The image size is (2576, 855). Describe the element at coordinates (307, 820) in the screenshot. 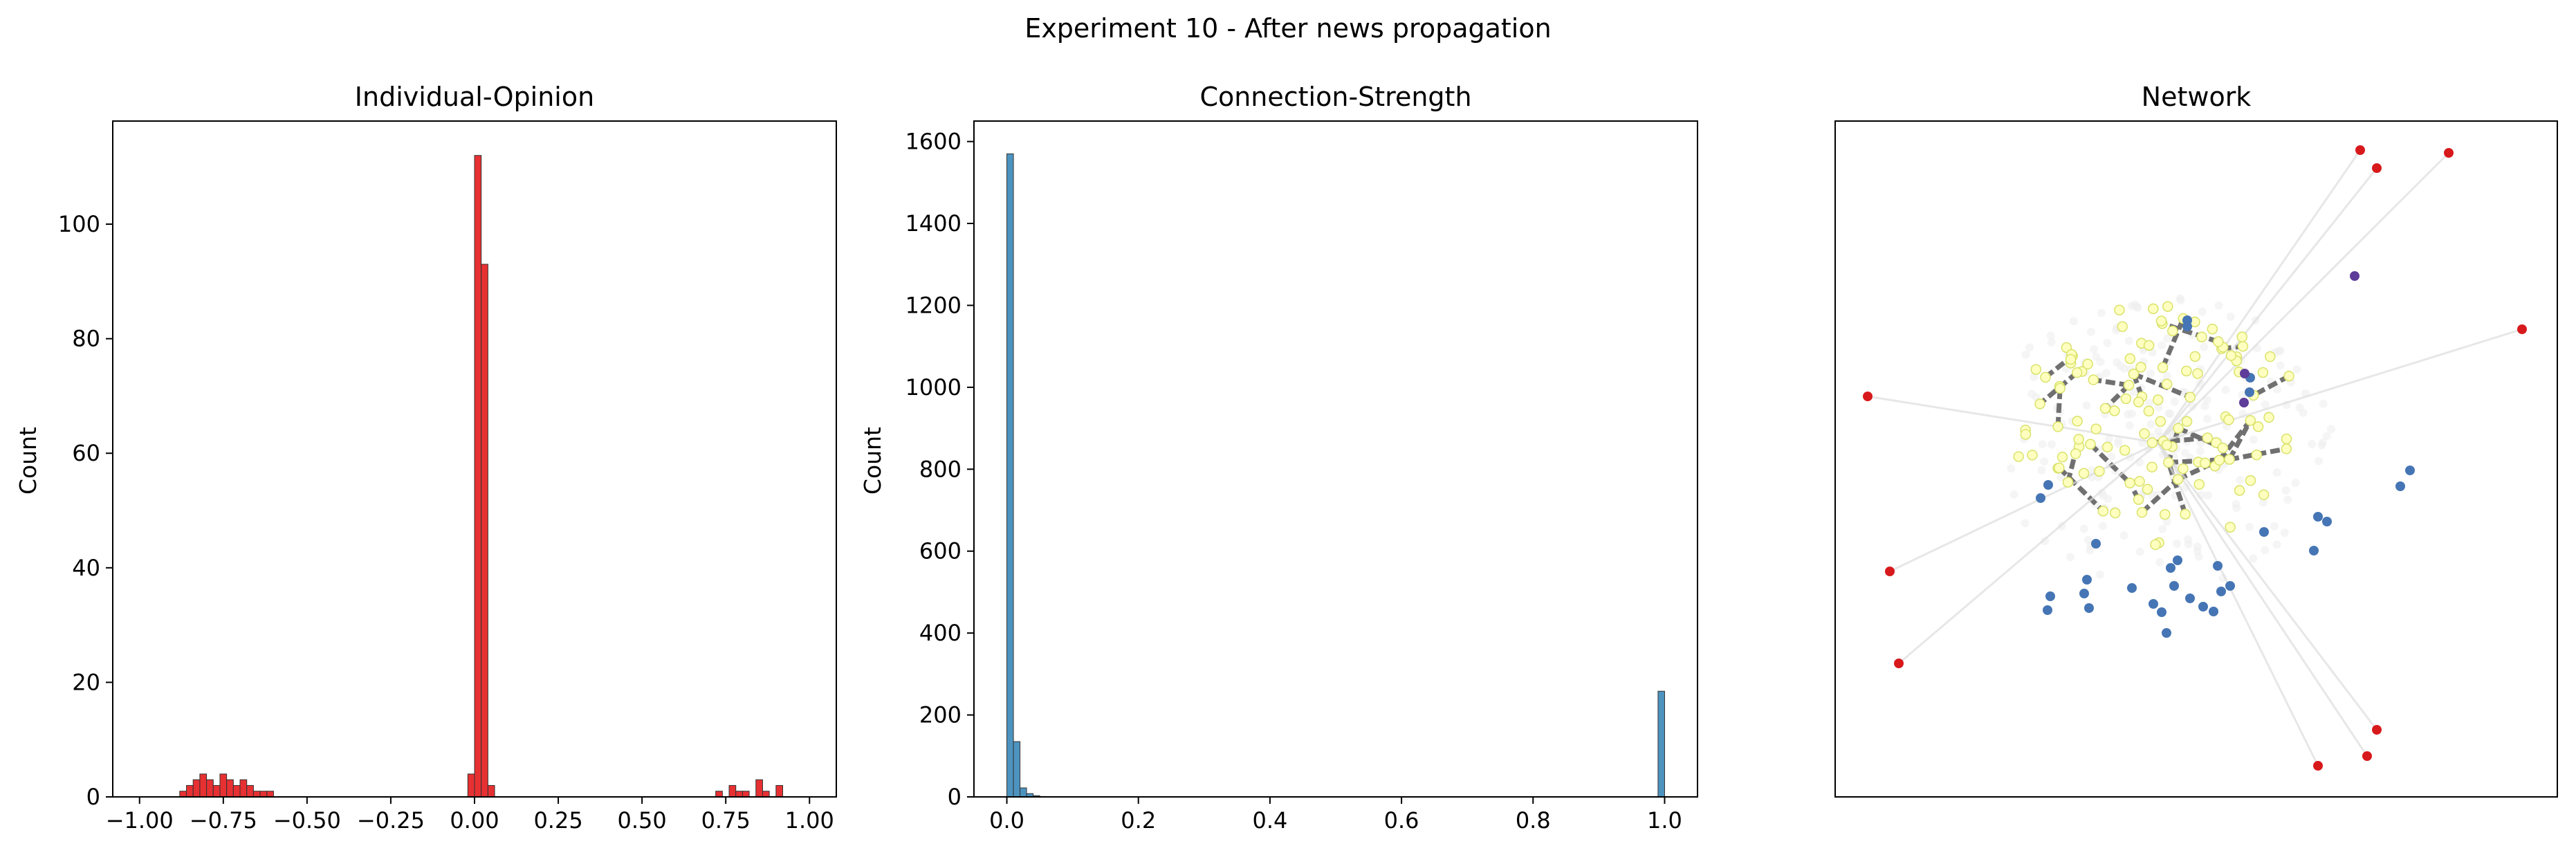

I see `opinion-xtick-label: −0.50` at that location.